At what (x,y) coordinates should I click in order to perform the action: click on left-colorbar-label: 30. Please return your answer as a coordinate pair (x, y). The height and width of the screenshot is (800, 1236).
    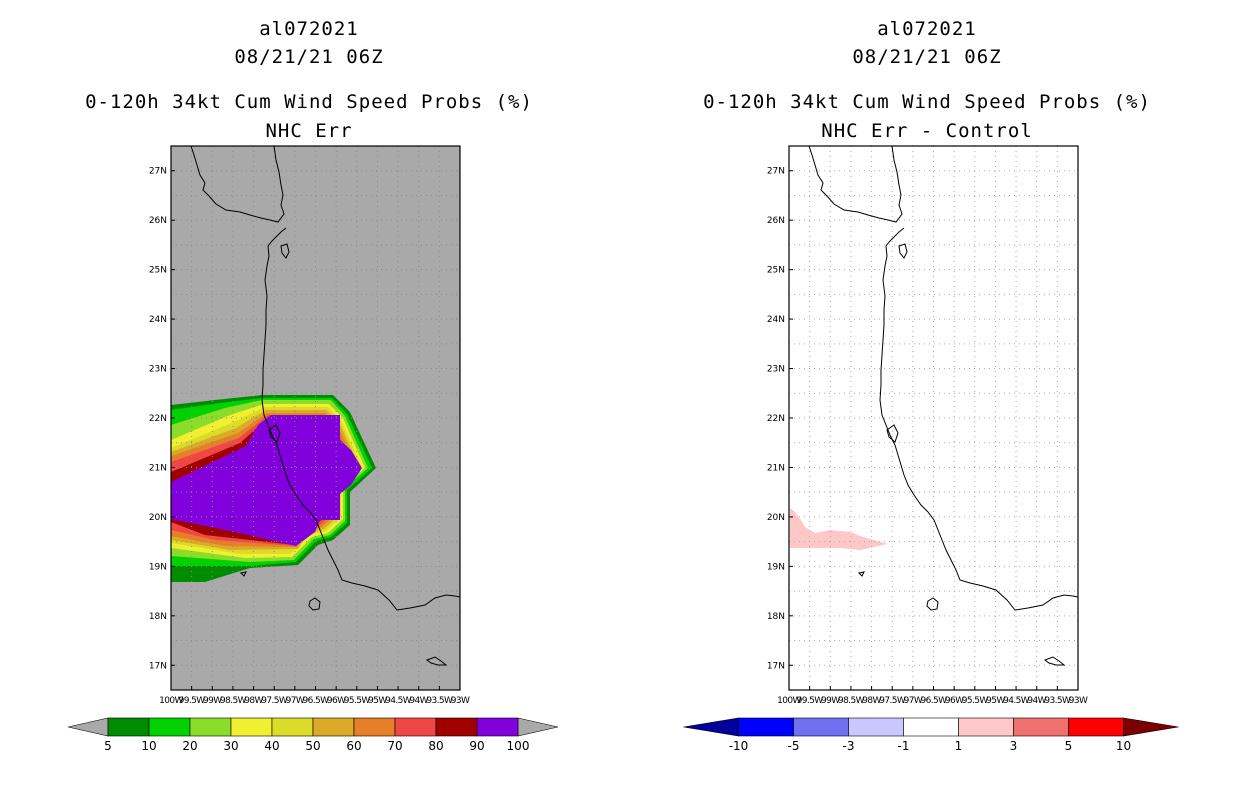
    Looking at the image, I should click on (230, 746).